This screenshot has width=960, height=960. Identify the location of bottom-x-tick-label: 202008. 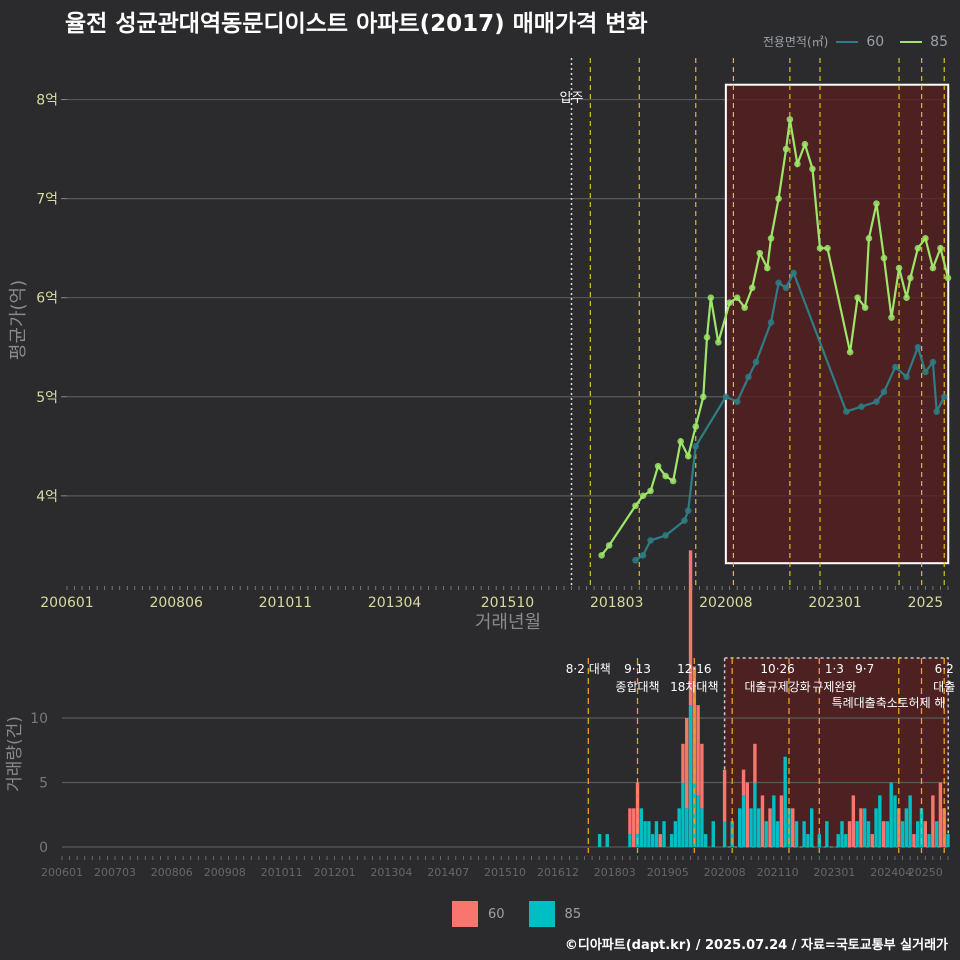
(725, 872).